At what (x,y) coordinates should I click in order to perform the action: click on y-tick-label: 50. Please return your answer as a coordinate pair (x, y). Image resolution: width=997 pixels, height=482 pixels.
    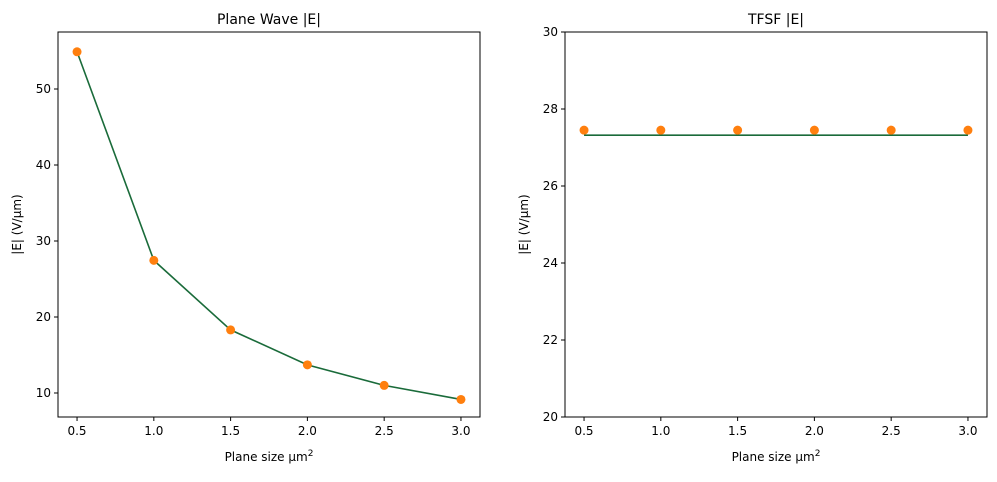
    Looking at the image, I should click on (43, 89).